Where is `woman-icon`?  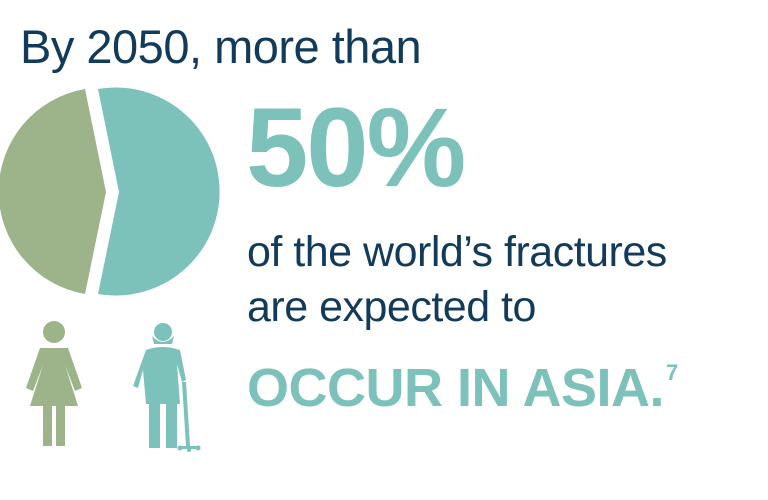
woman-icon is located at coordinates (54, 385).